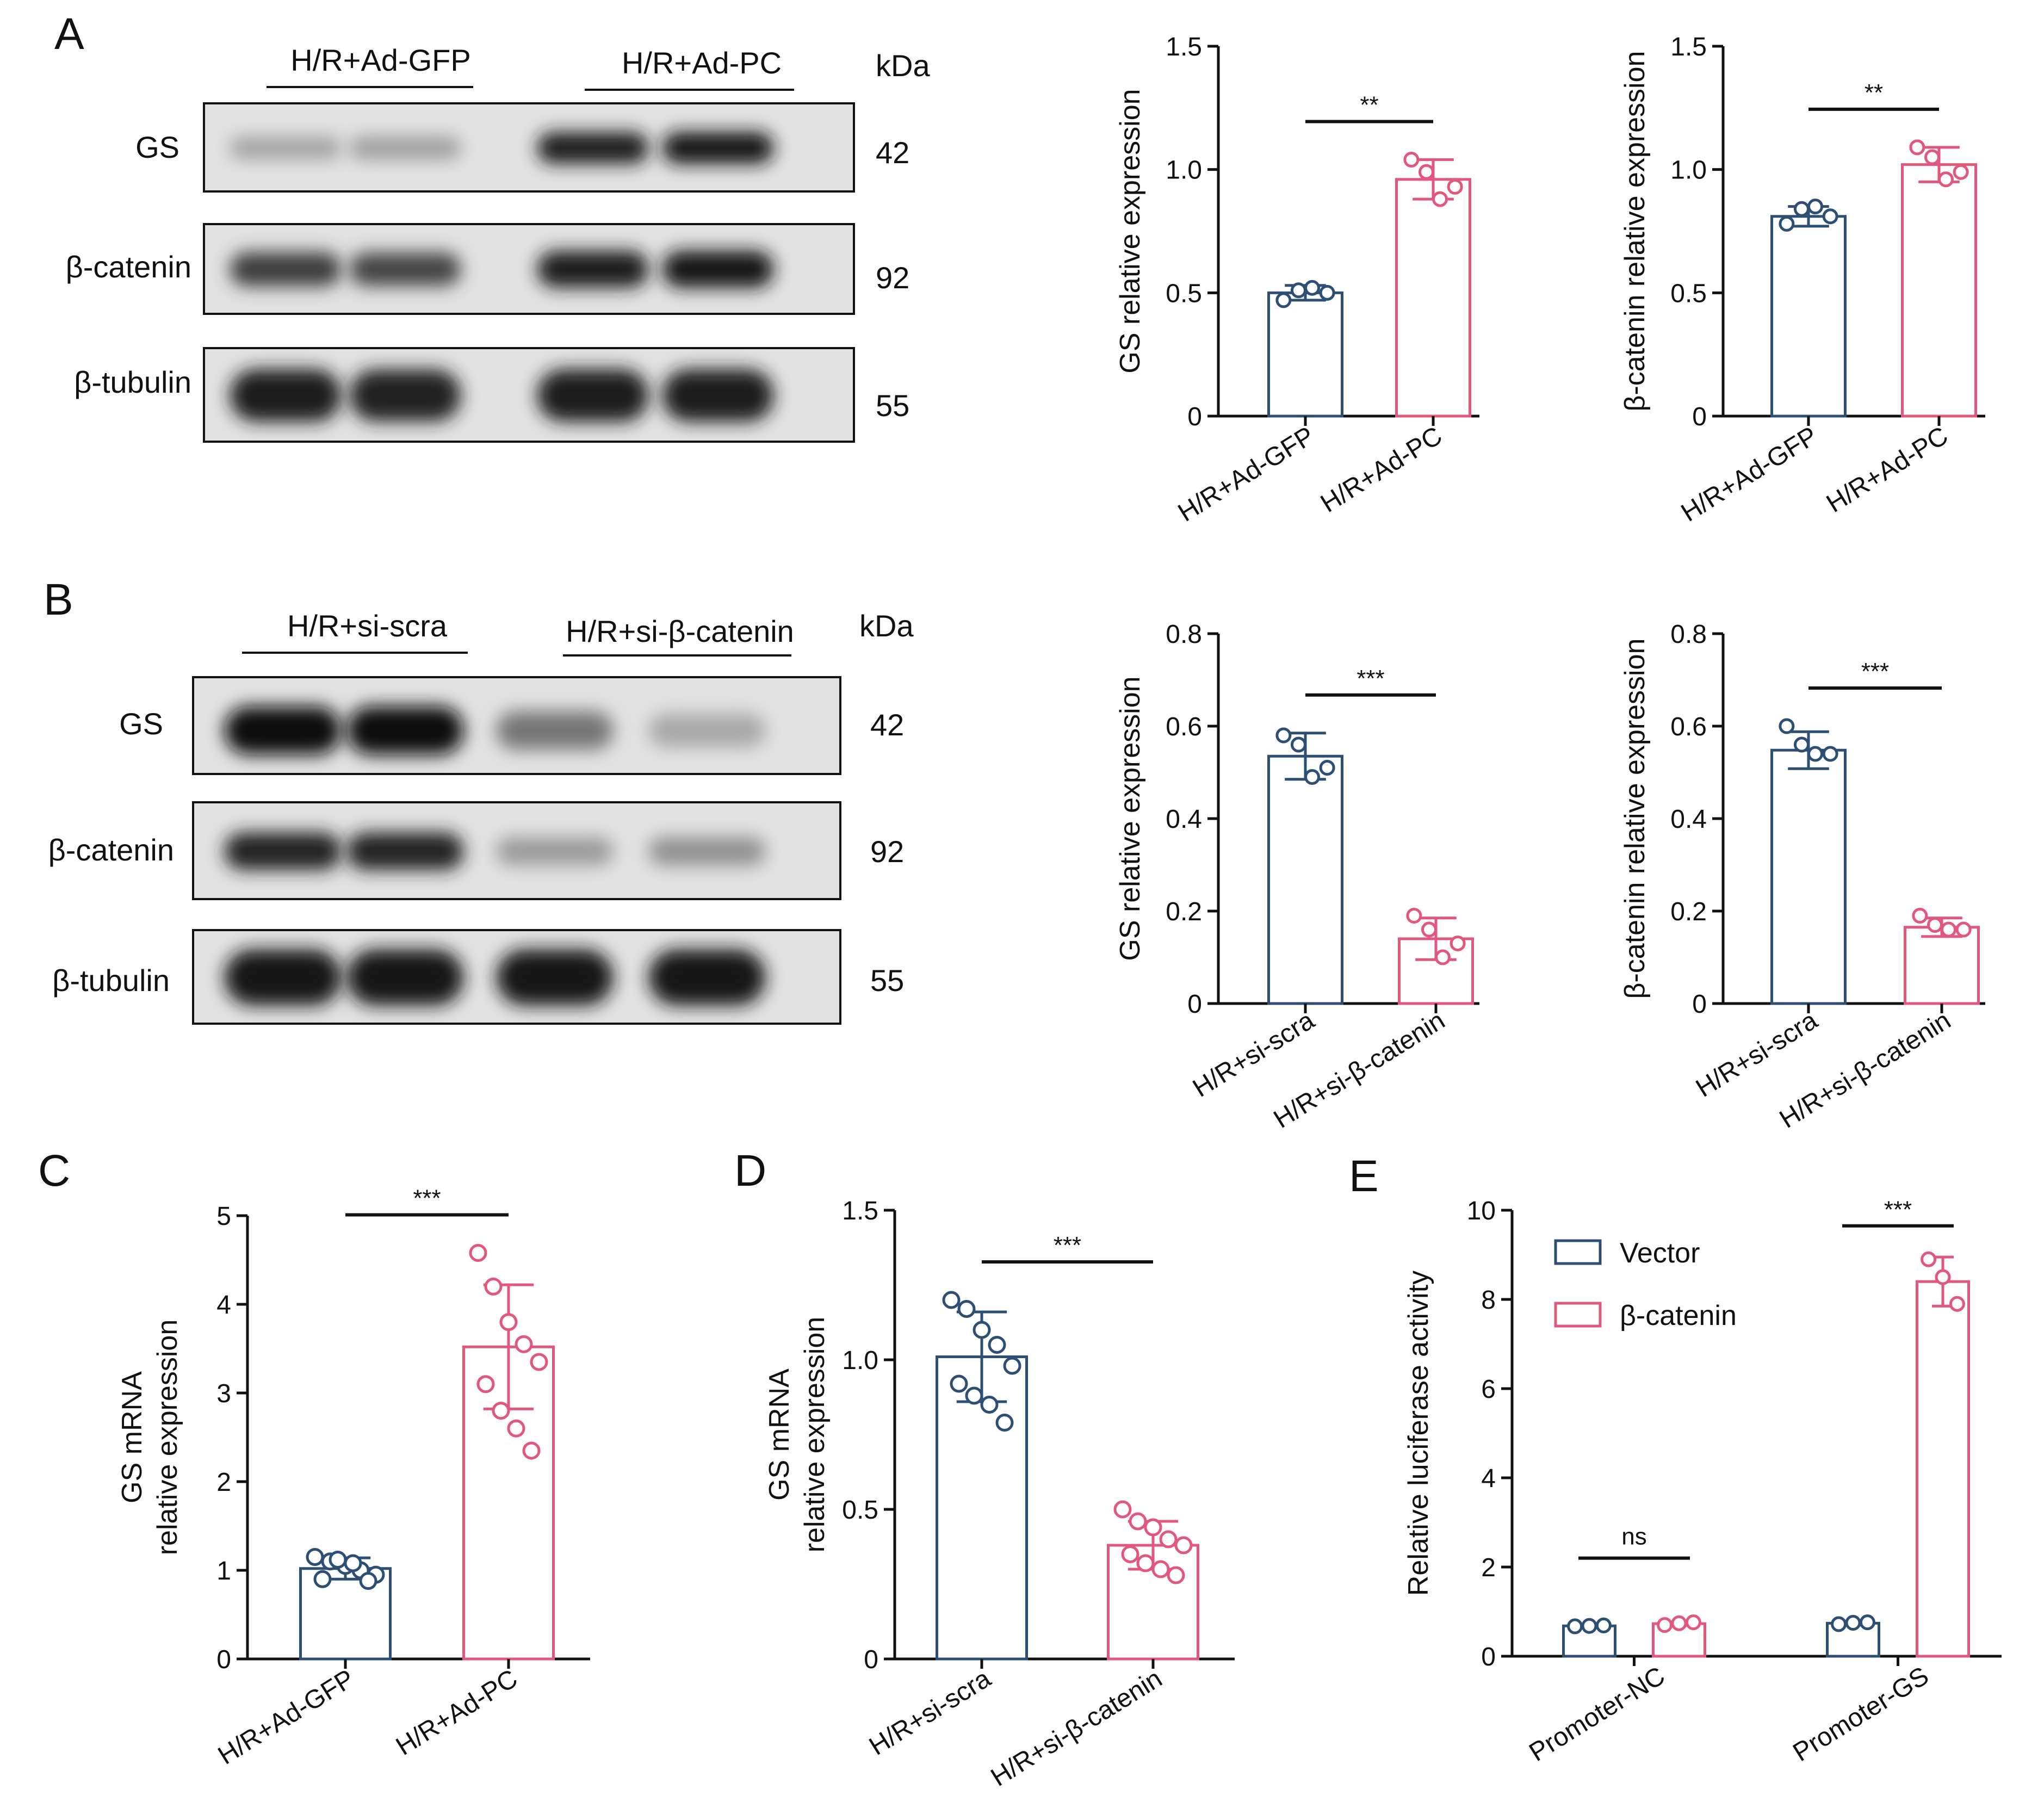 The width and height of the screenshot is (2044, 1802). Describe the element at coordinates (502, 269) in the screenshot. I see `blot-a-row-2-bands` at that location.